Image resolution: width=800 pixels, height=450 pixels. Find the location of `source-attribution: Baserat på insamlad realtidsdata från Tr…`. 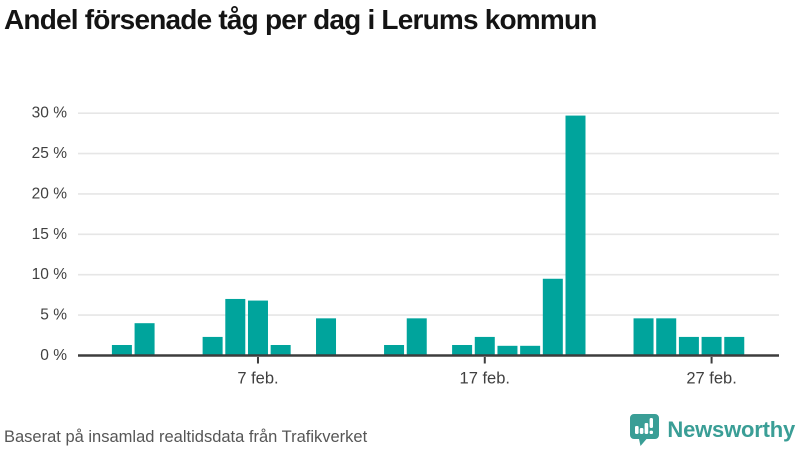

source-attribution: Baserat på insamlad realtidsdata från Tr… is located at coordinates (186, 437).